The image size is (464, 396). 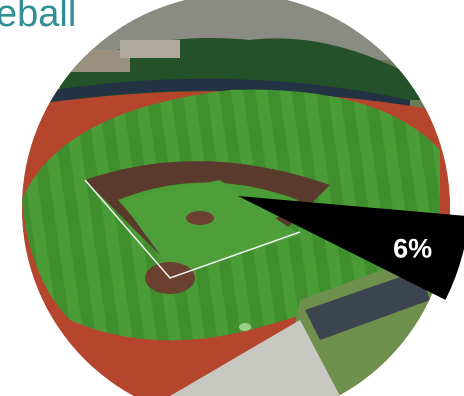 What do you see at coordinates (412, 249) in the screenshot?
I see `slice-label: 6%` at bounding box center [412, 249].